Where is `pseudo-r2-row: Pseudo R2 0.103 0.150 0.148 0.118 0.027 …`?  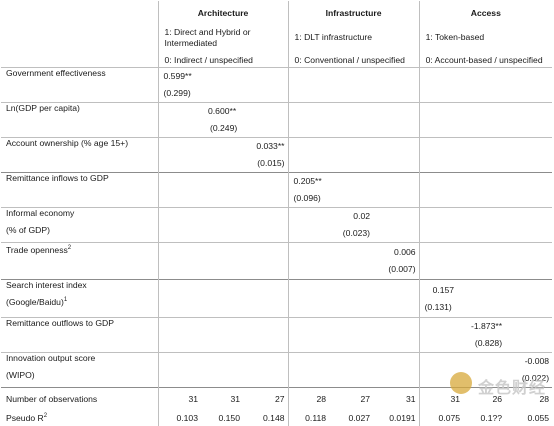 pseudo-r2-row: Pseudo R2 0.103 0.150 0.148 0.118 0.027 … is located at coordinates (276, 418).